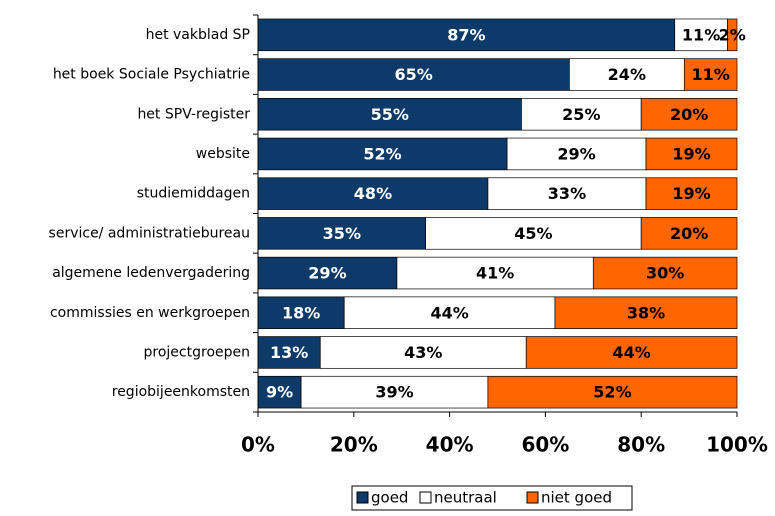  I want to click on legend-label: niet goed, so click(576, 498).